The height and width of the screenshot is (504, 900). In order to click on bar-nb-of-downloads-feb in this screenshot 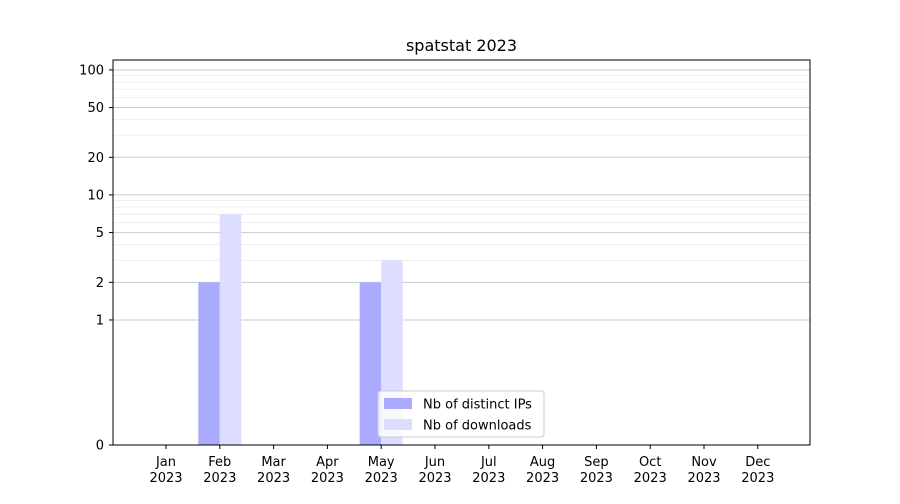, I will do `click(230, 329)`.